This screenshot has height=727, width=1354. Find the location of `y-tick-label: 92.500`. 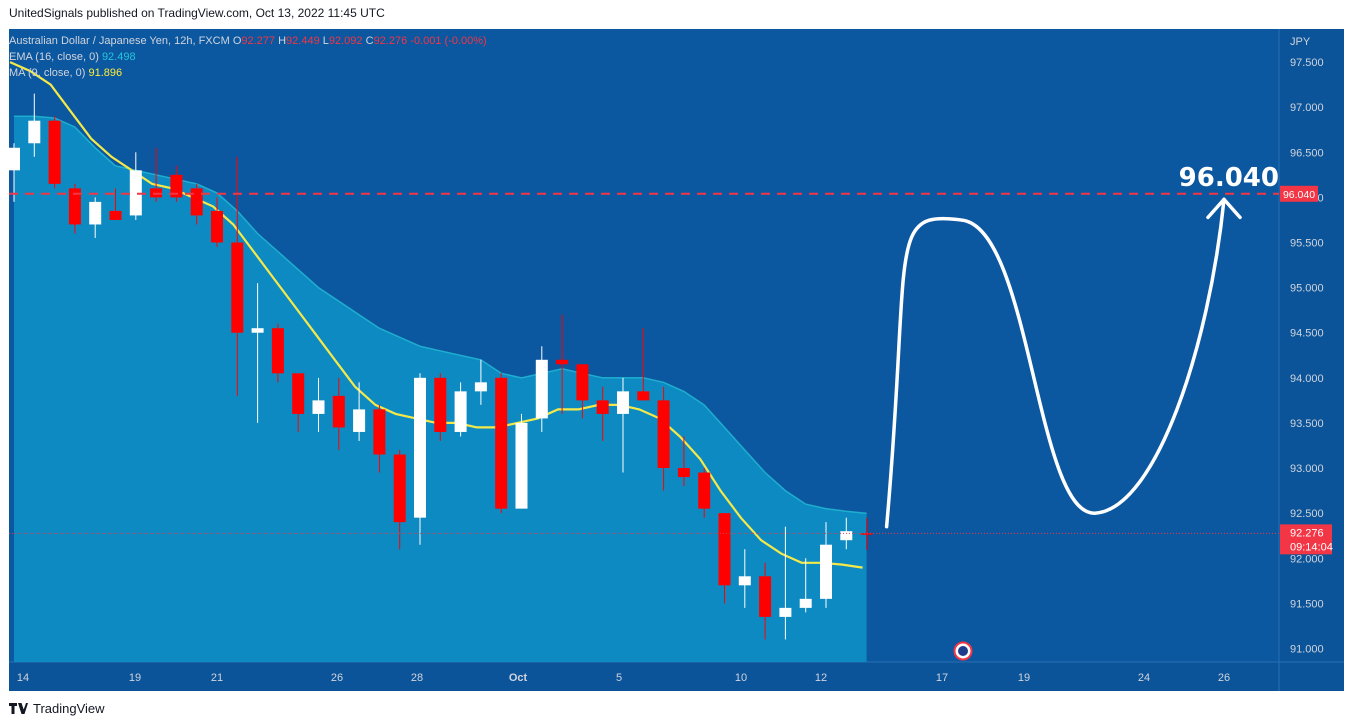

y-tick-label: 92.500 is located at coordinates (1307, 514).